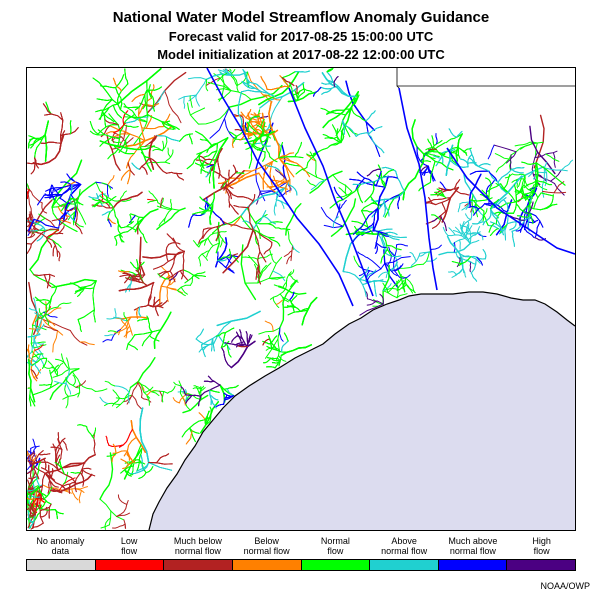 The image size is (602, 600). What do you see at coordinates (473, 565) in the screenshot?
I see `legend-swatch-much-above` at bounding box center [473, 565].